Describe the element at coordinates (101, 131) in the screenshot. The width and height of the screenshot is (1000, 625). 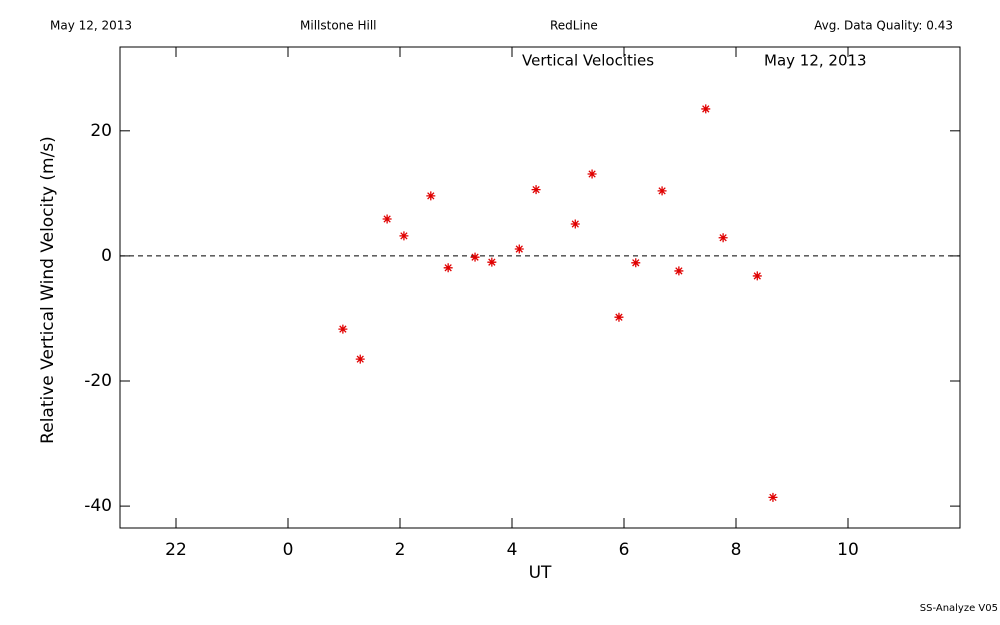
I see `y-tick-label: 20` at that location.